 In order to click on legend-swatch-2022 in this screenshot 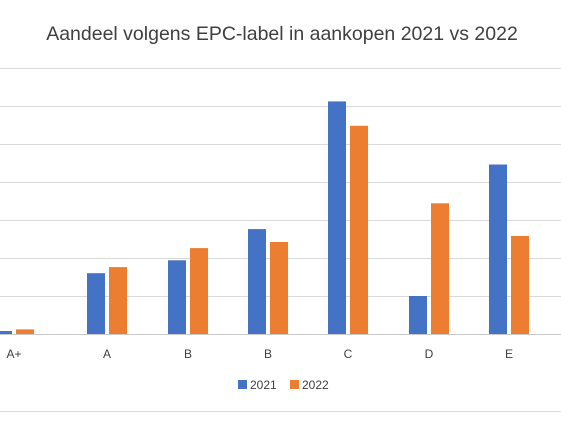, I will do `click(294, 384)`.